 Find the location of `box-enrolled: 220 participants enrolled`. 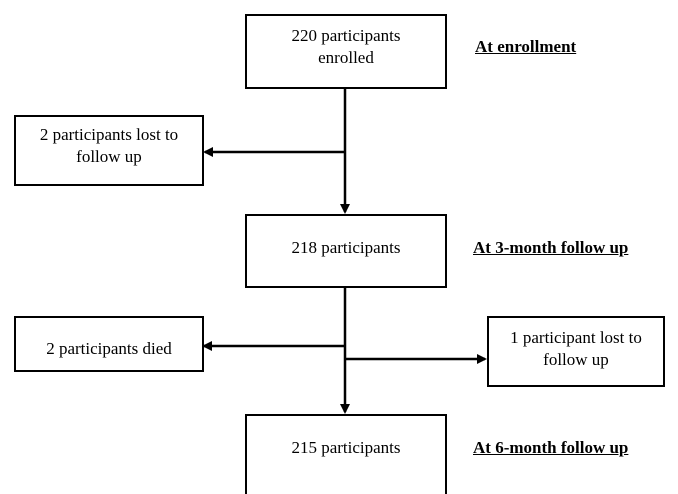

box-enrolled: 220 participants enrolled is located at coordinates (346, 51).